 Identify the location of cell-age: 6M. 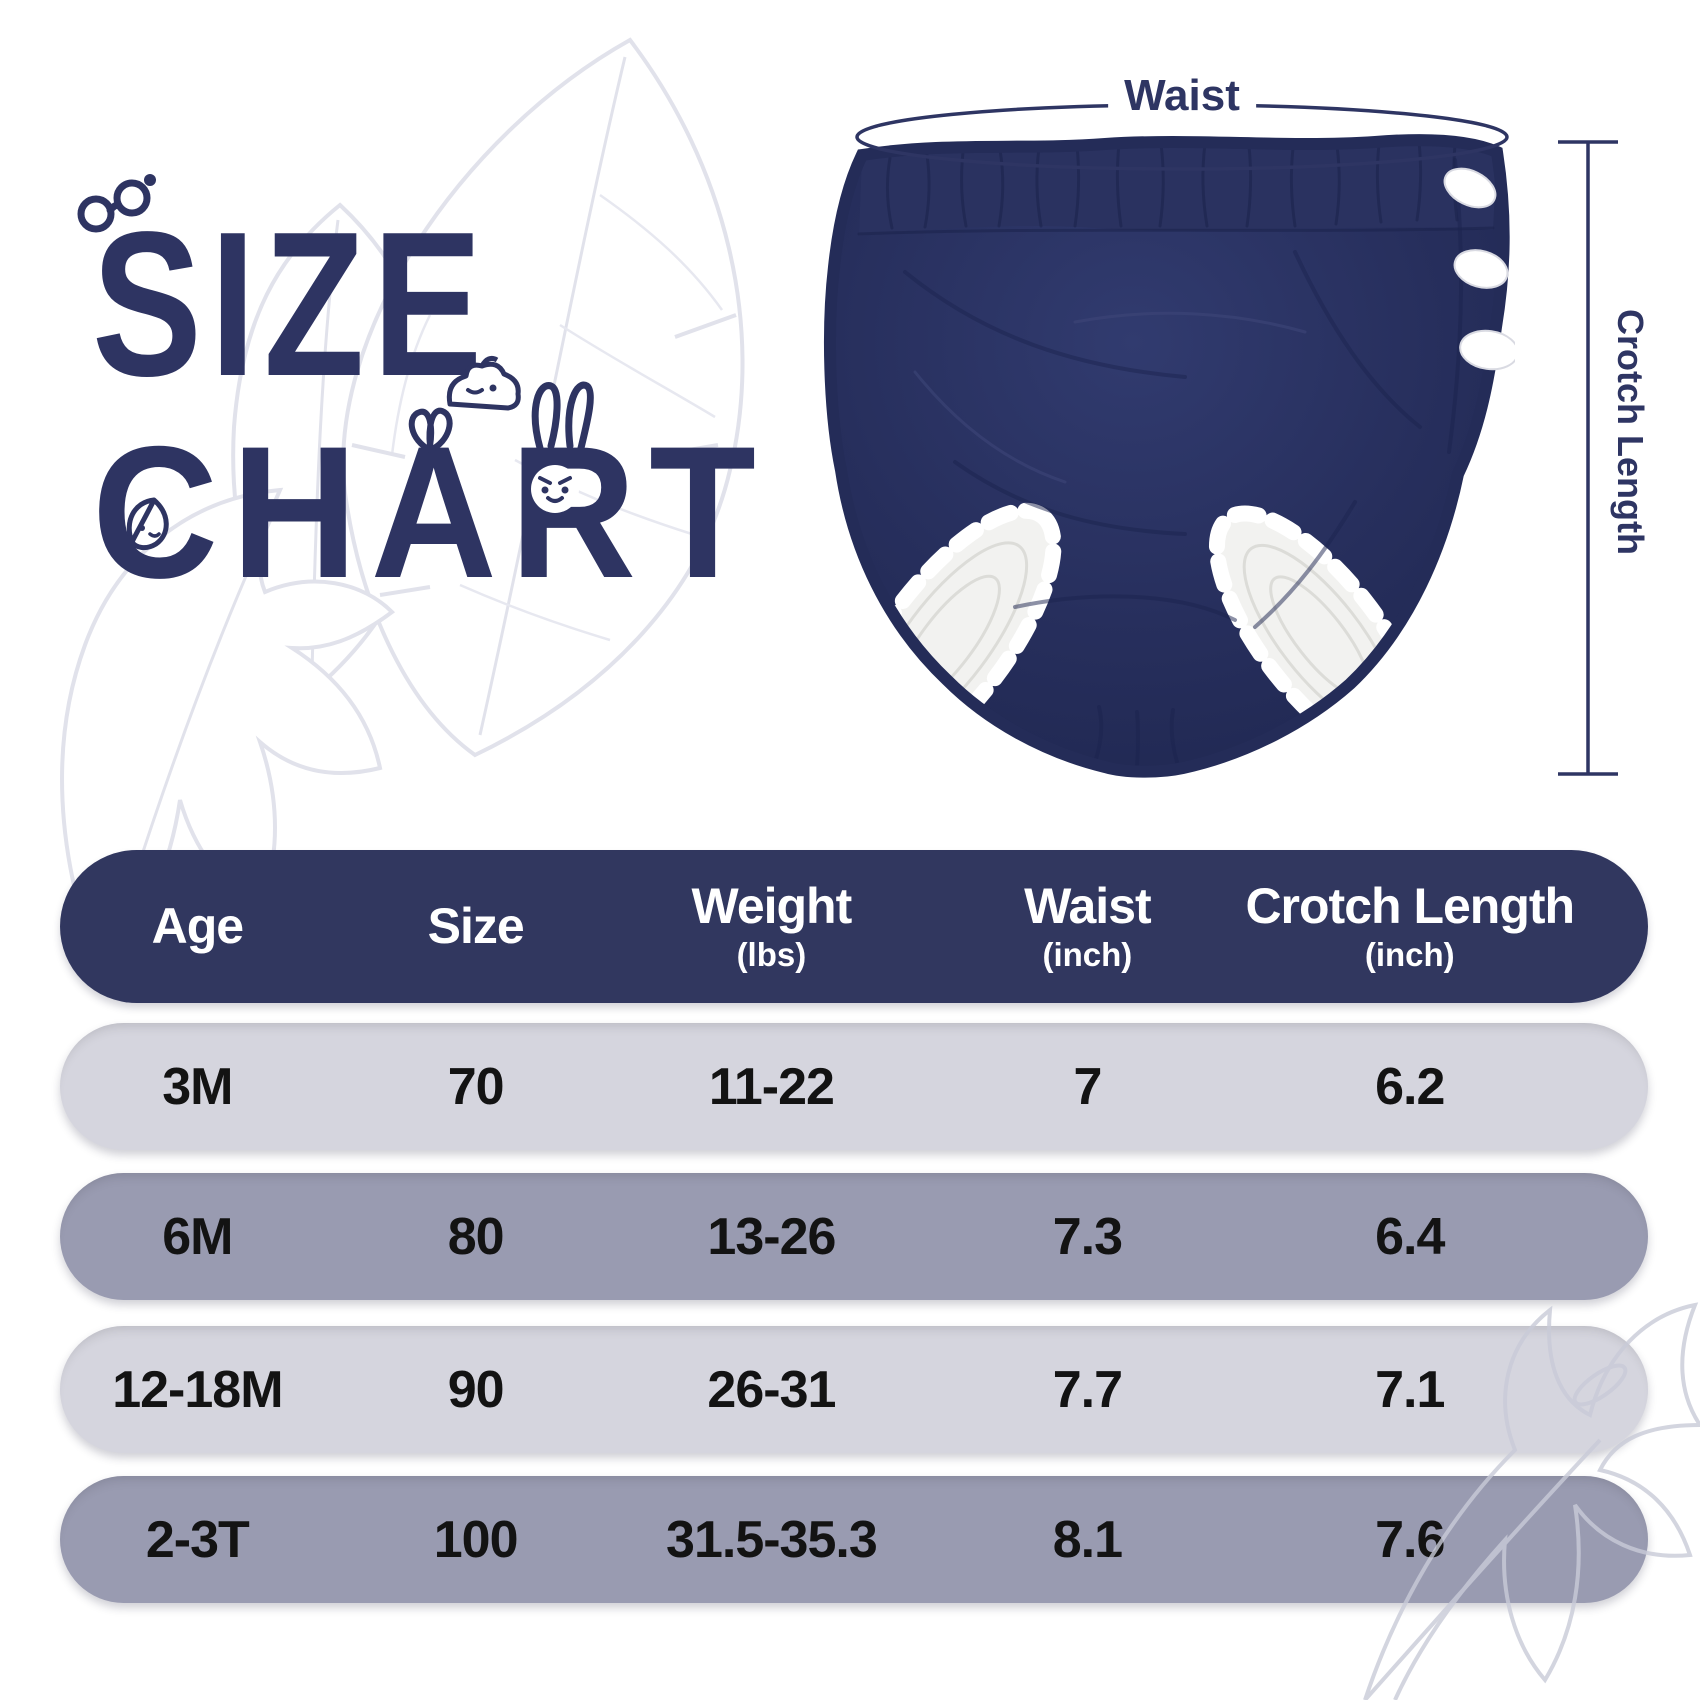
(197, 1236).